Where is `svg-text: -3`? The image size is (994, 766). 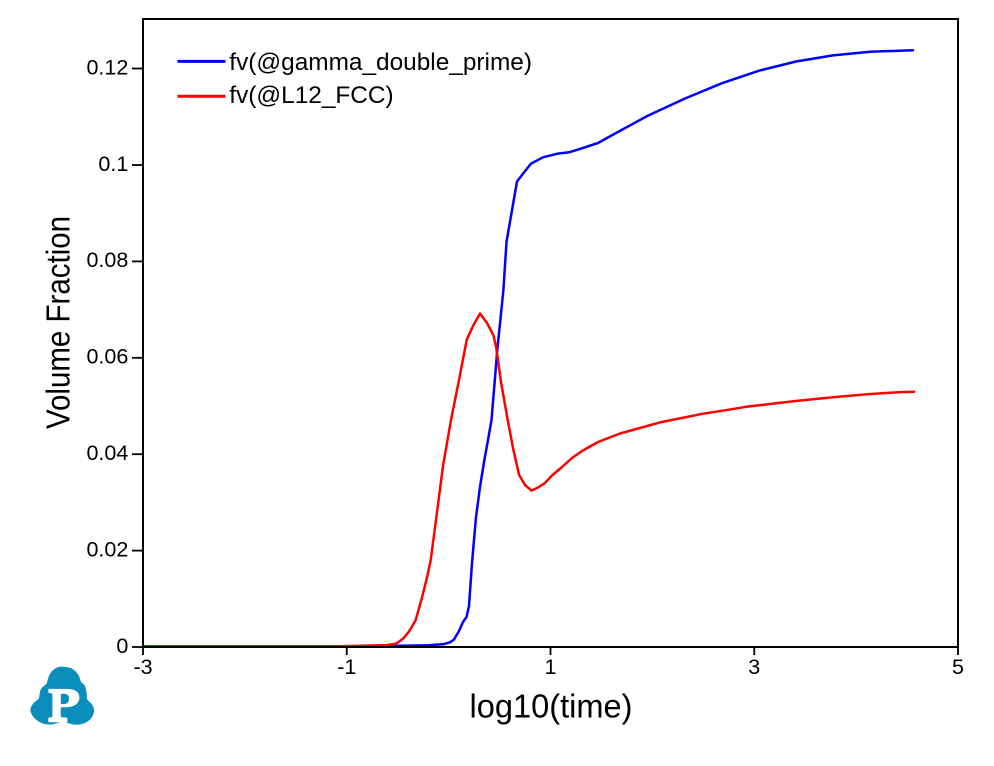
svg-text: -3 is located at coordinates (142, 667).